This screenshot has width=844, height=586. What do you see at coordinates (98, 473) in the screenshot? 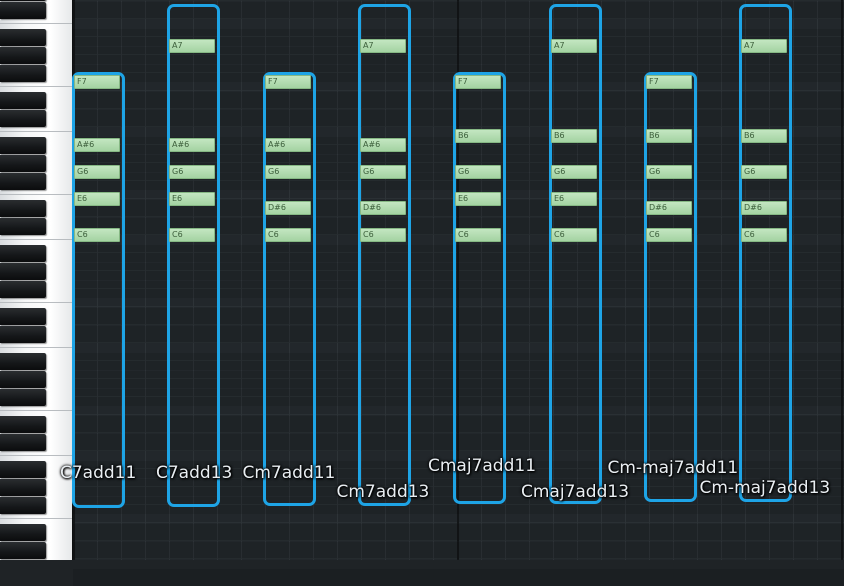
I see `chord-name-label: C7add11` at bounding box center [98, 473].